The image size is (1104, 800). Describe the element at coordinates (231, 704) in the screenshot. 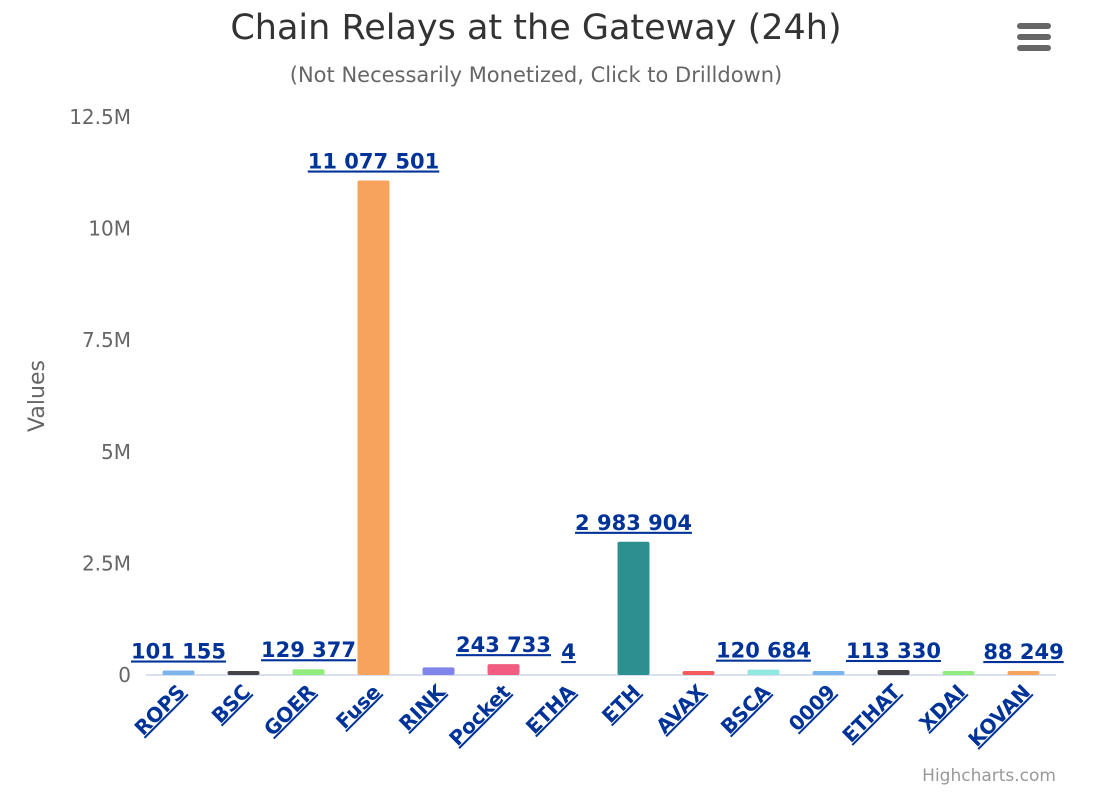

I see `x-tick-label: BSC` at that location.